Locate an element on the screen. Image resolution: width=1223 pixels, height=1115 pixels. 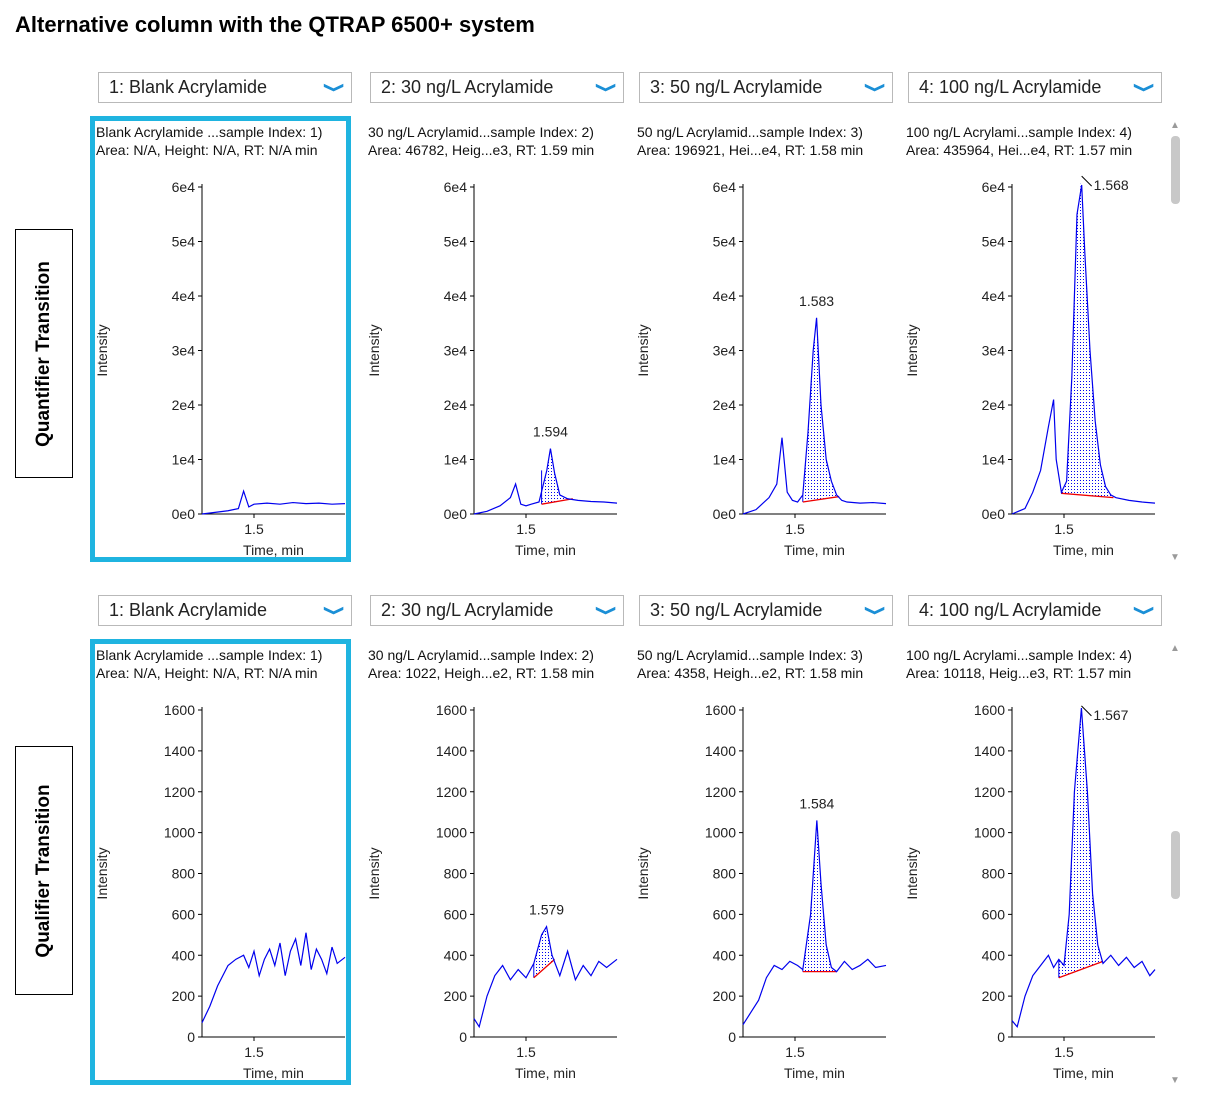
selected-panel-highlight is located at coordinates (220, 339).